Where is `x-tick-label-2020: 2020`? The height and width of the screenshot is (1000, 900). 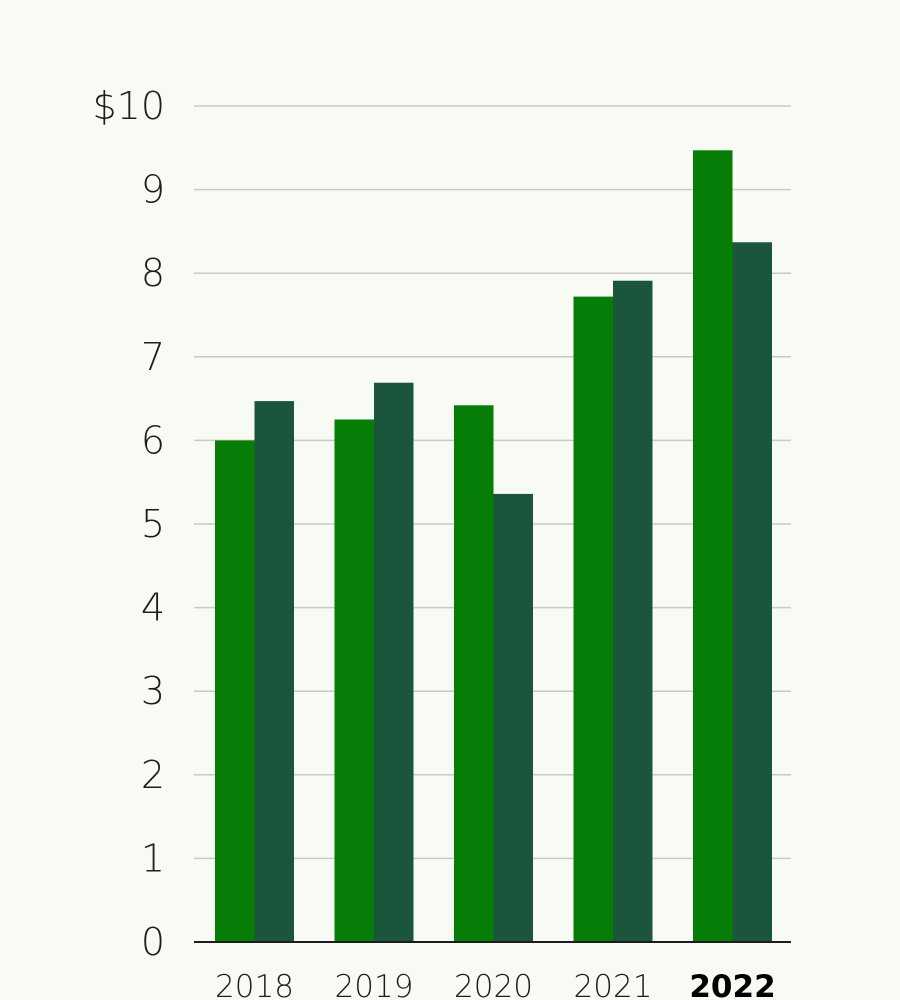
x-tick-label-2020: 2020 is located at coordinates (493, 984).